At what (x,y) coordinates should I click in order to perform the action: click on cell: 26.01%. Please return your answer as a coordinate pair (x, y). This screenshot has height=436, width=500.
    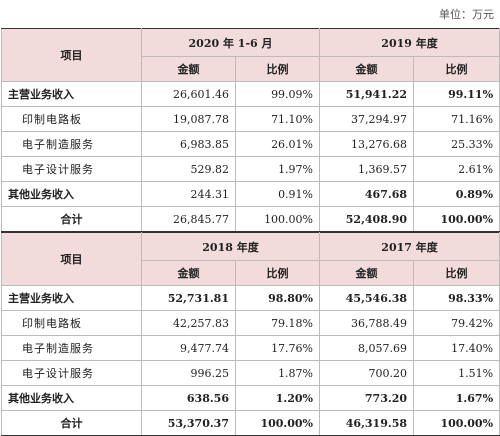
    Looking at the image, I should click on (277, 144).